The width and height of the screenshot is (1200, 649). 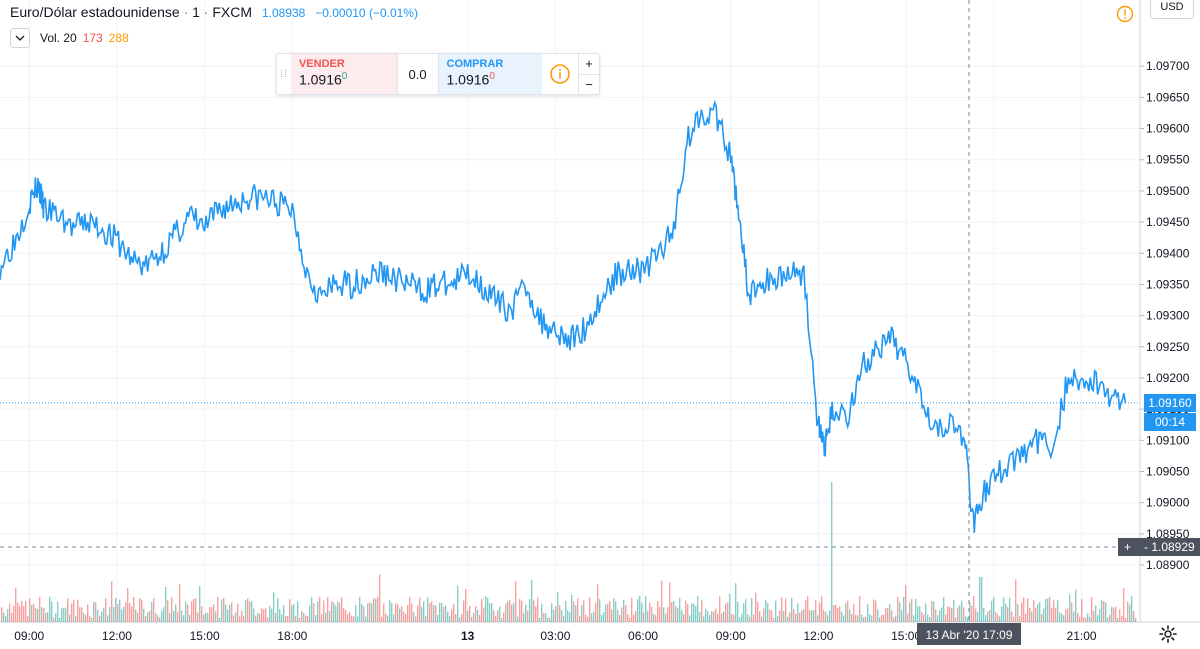 I want to click on volume-value-1: 173, so click(x=92, y=38).